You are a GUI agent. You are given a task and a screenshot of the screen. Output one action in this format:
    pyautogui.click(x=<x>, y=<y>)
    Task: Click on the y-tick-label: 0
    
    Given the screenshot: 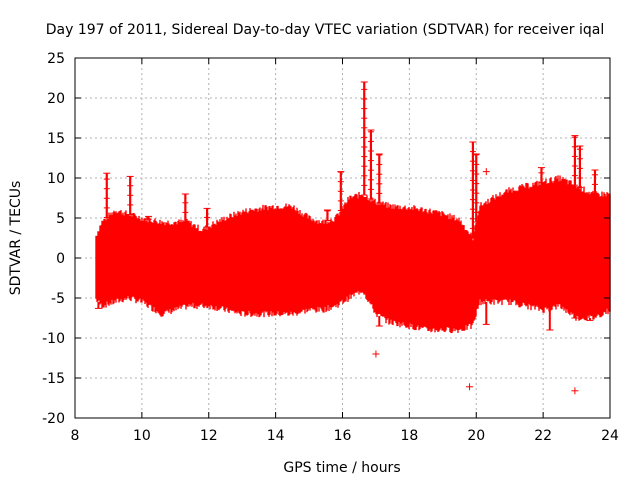 What is the action you would take?
    pyautogui.click(x=60, y=259)
    